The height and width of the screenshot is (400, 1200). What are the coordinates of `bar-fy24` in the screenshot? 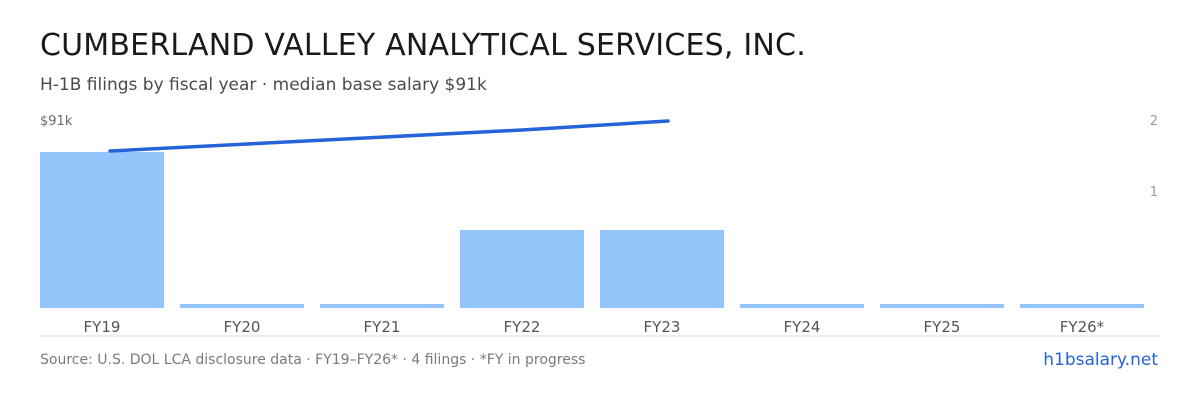 It's located at (802, 306).